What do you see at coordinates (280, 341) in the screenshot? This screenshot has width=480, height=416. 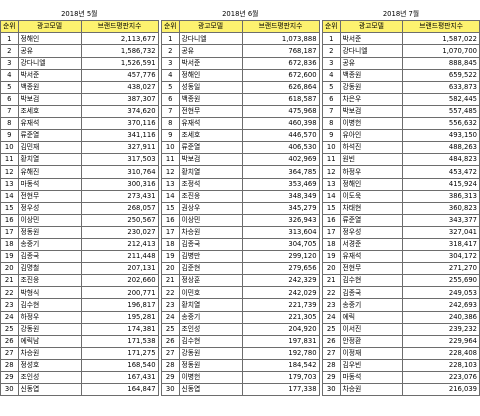 I see `score-cell: 197,831` at bounding box center [280, 341].